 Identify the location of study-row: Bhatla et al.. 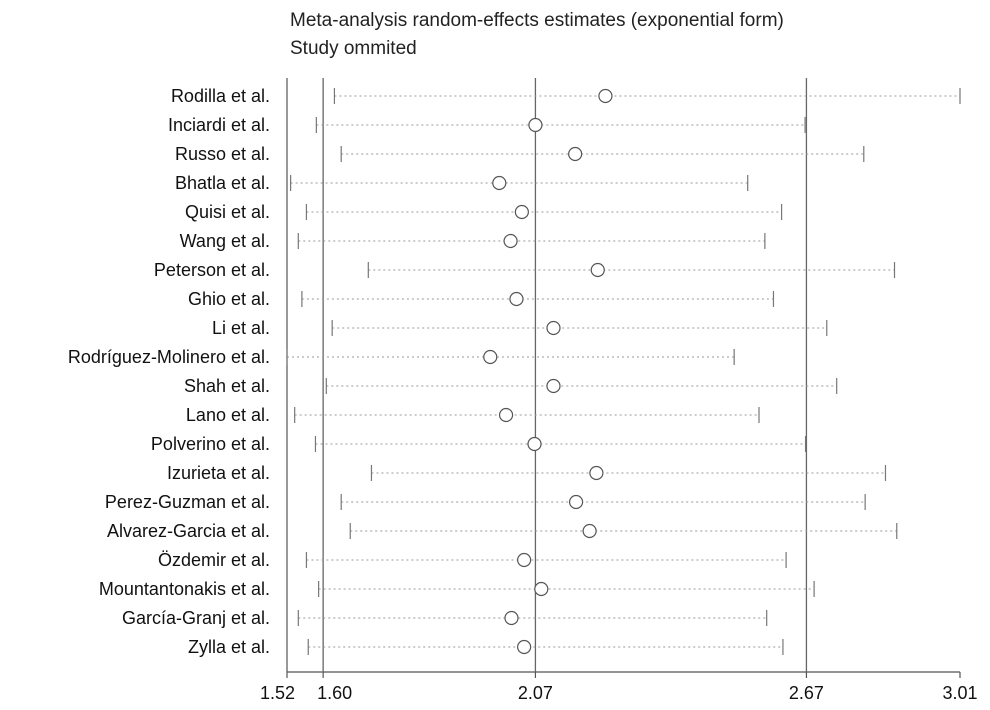
(462, 183).